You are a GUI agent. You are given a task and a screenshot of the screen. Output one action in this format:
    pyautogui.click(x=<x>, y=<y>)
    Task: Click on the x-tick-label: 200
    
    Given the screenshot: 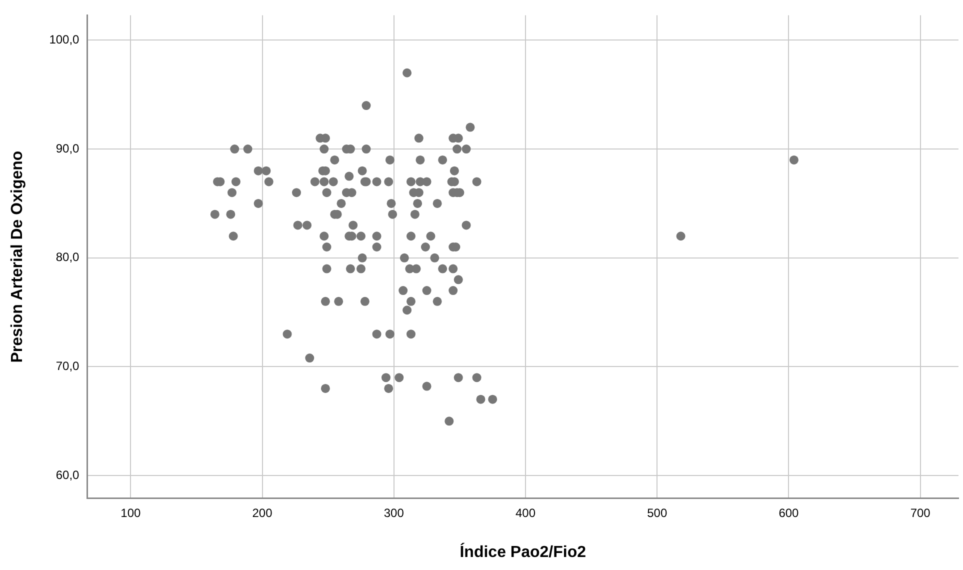 What is the action you would take?
    pyautogui.click(x=262, y=513)
    